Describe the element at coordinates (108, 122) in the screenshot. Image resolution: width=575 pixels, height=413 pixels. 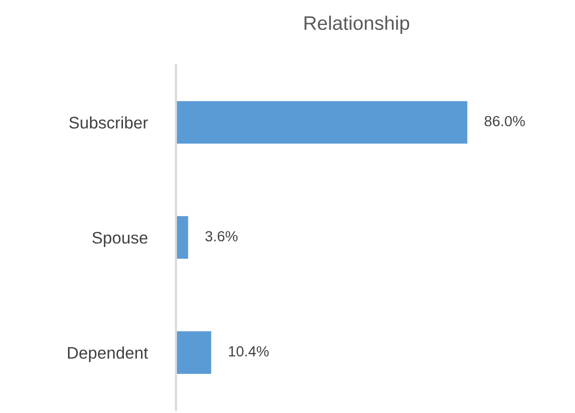
I see `y-tick-label: Subscriber` at that location.